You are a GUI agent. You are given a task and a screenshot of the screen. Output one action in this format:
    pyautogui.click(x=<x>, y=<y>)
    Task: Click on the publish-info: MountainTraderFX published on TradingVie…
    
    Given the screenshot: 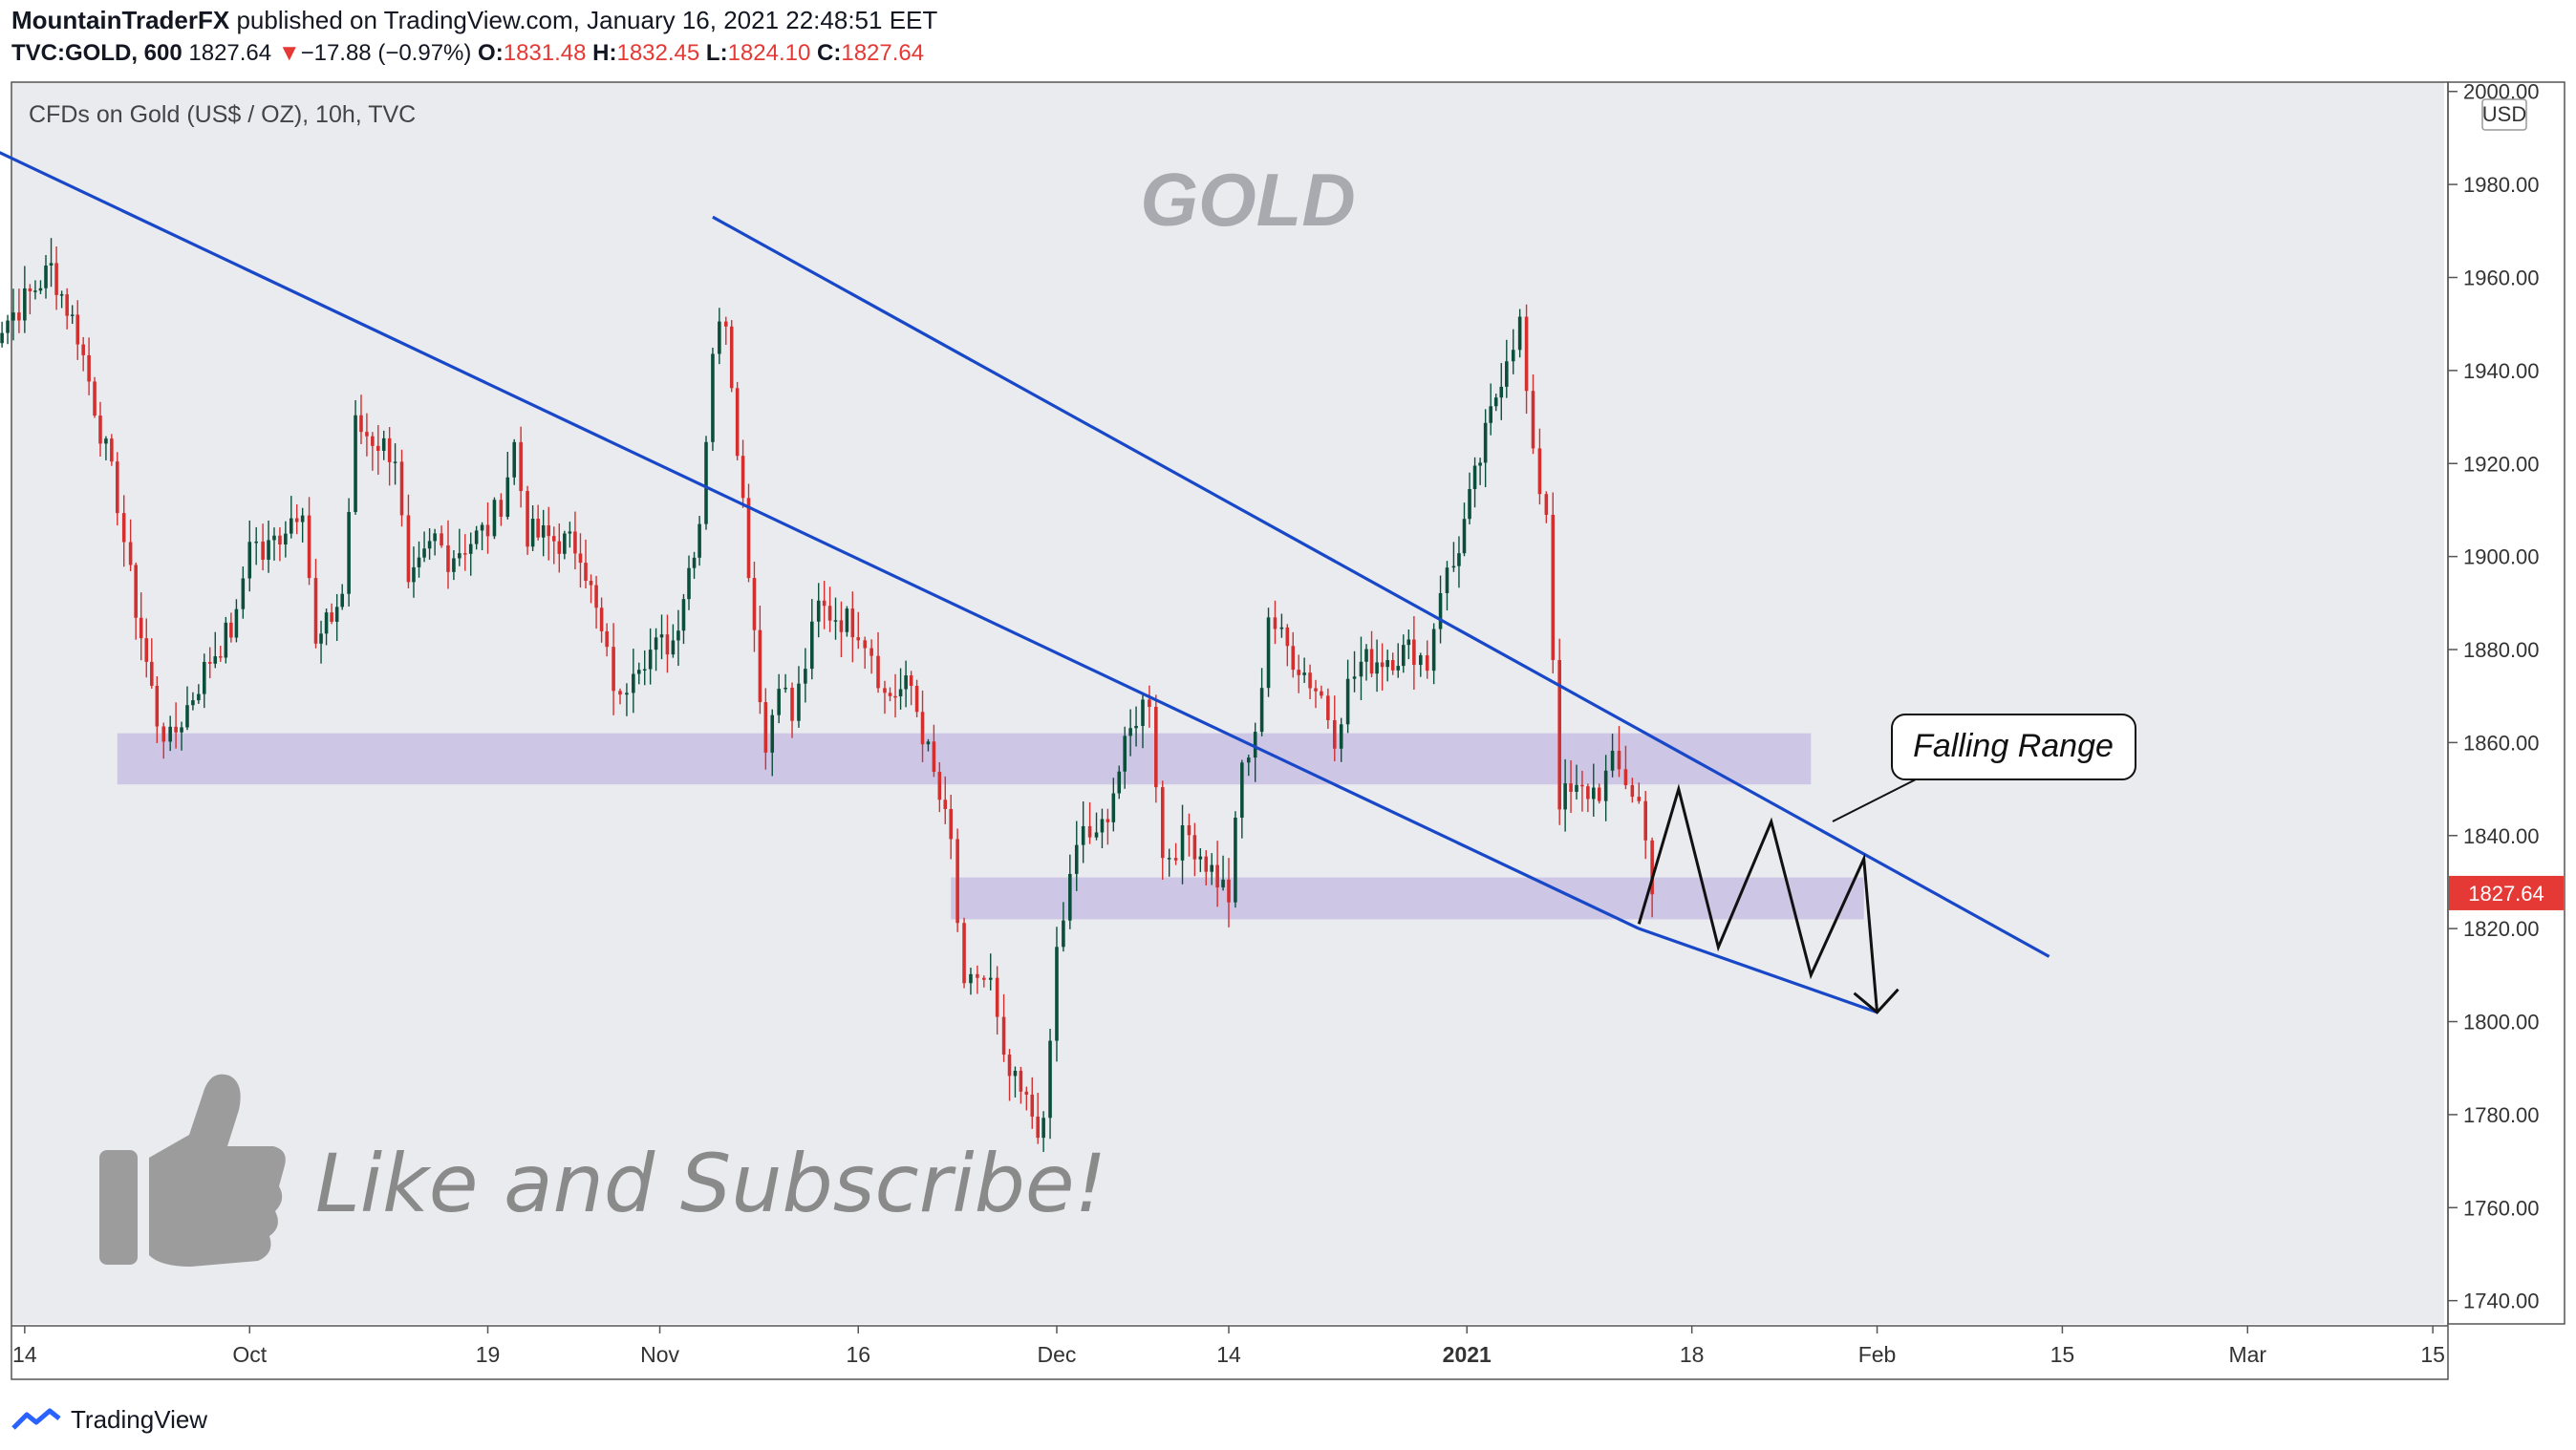 What is the action you would take?
    pyautogui.click(x=474, y=20)
    